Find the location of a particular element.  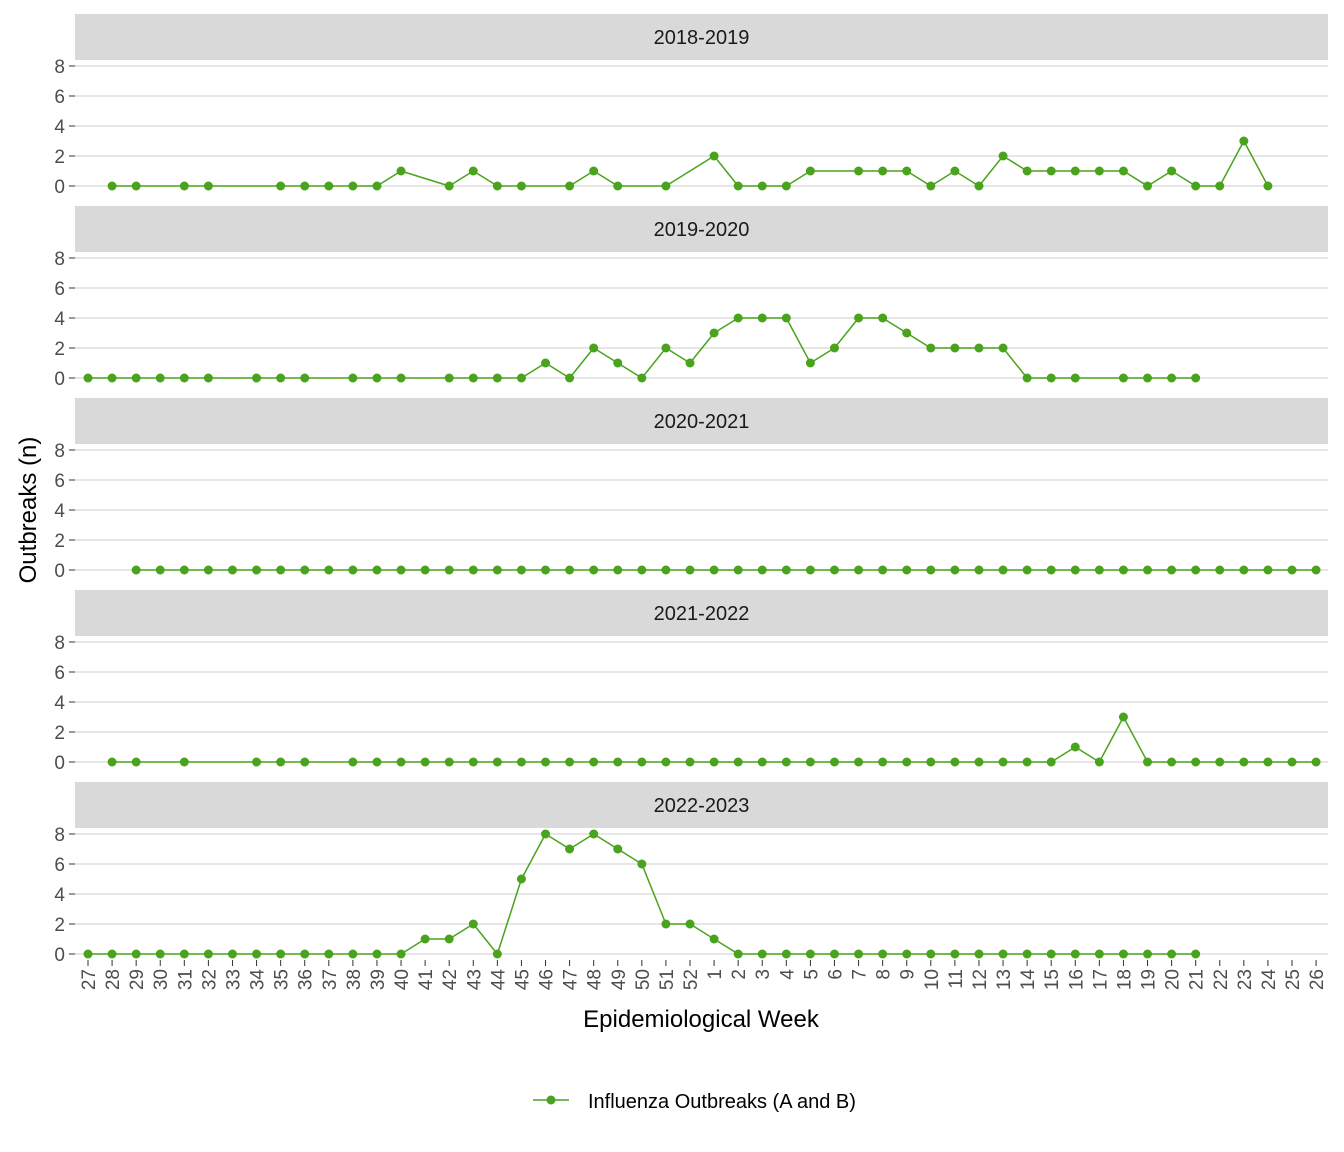

x-tick-label: 51 is located at coordinates (667, 979).